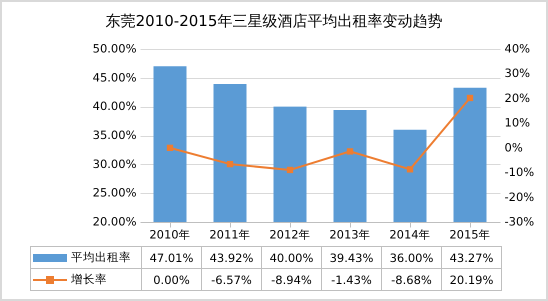  I want to click on y2-tick-label: 40%, so click(517, 49).